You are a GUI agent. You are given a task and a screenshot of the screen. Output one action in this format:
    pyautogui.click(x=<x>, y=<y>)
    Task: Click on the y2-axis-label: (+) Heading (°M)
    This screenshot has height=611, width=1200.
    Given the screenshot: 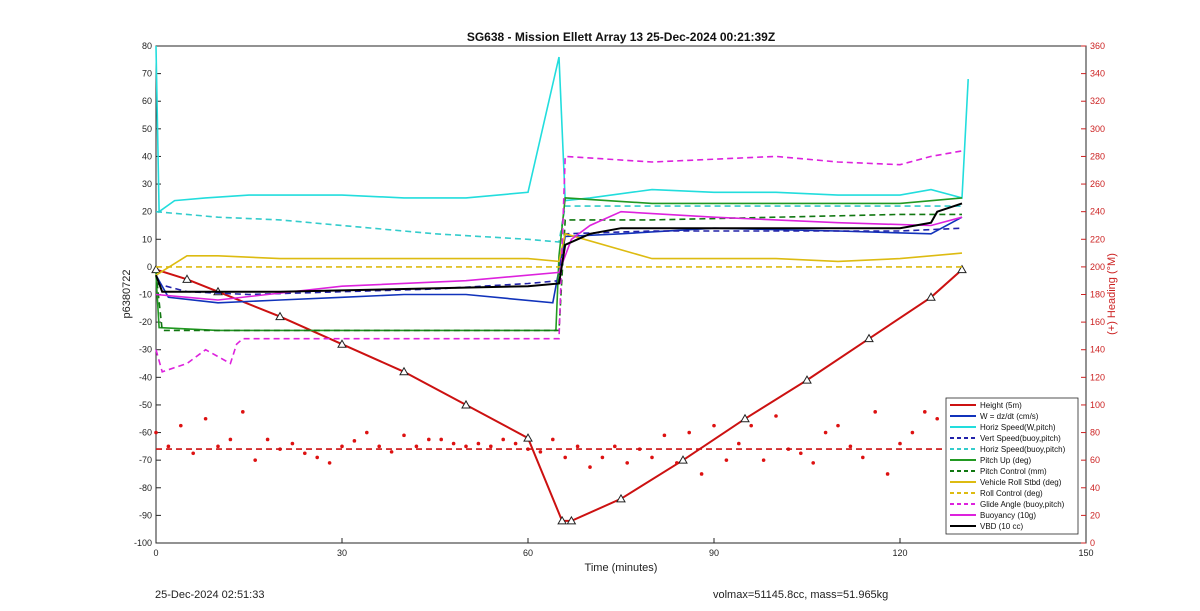 What is the action you would take?
    pyautogui.click(x=1112, y=294)
    